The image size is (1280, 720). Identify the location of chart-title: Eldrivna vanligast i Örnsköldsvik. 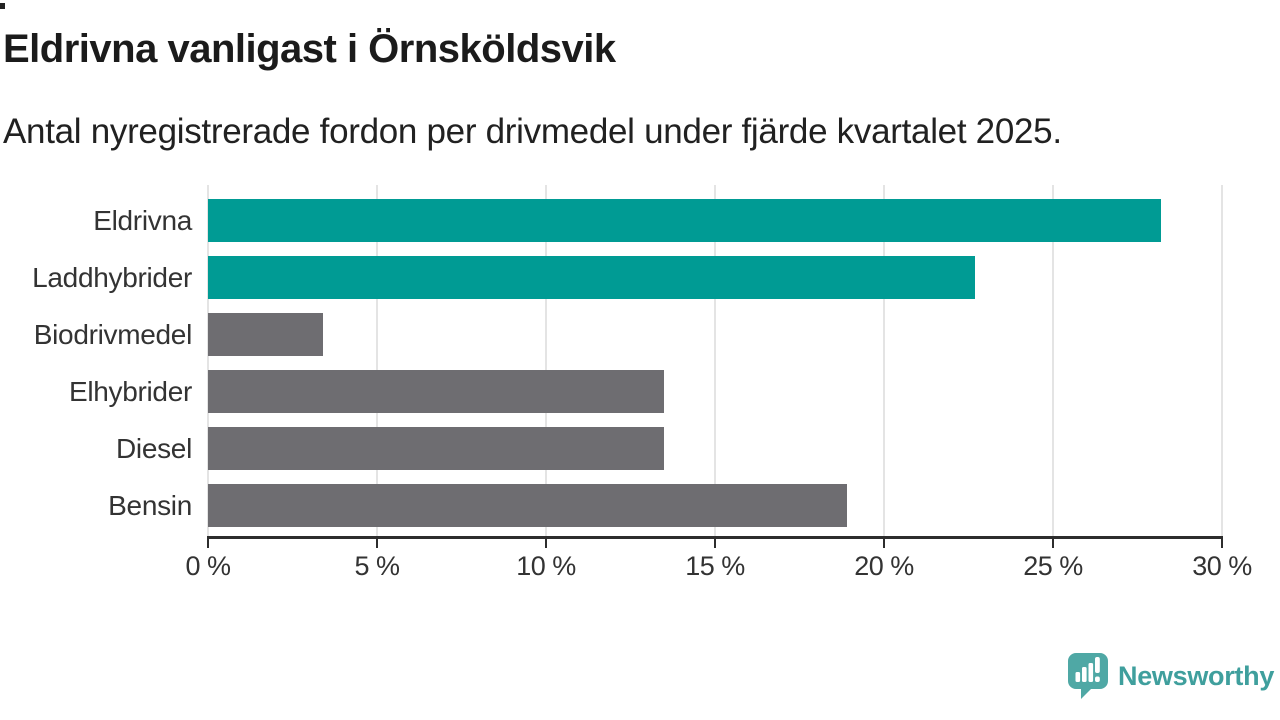
(309, 49).